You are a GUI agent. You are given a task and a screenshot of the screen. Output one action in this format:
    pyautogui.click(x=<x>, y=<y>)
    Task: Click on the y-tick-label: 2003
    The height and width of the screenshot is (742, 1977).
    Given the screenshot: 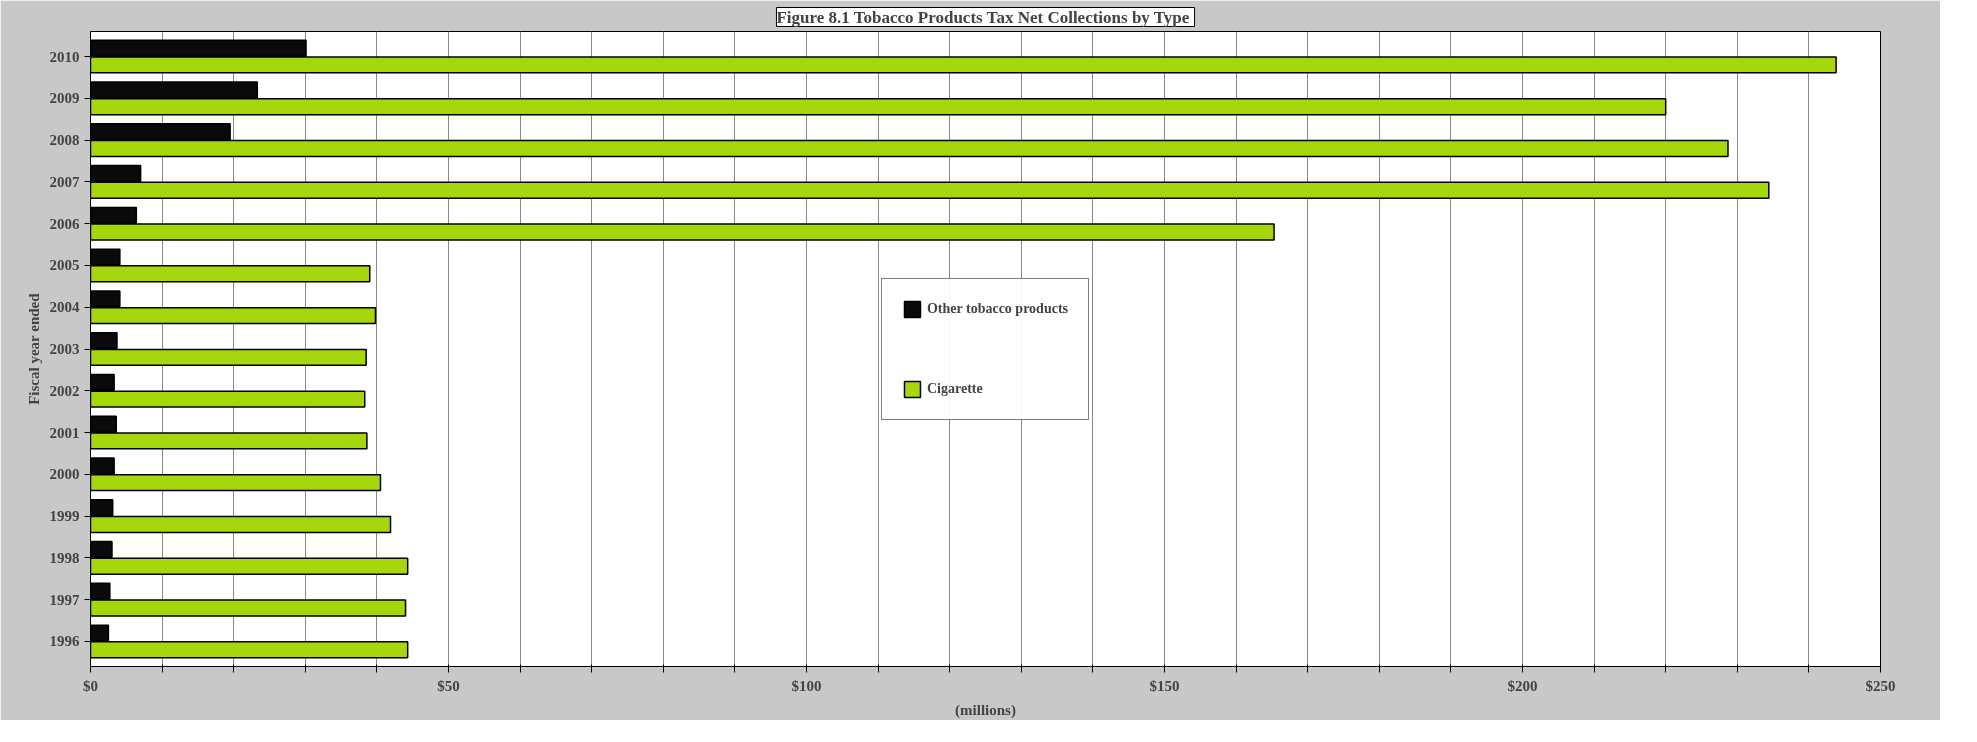 What is the action you would take?
    pyautogui.click(x=64, y=349)
    